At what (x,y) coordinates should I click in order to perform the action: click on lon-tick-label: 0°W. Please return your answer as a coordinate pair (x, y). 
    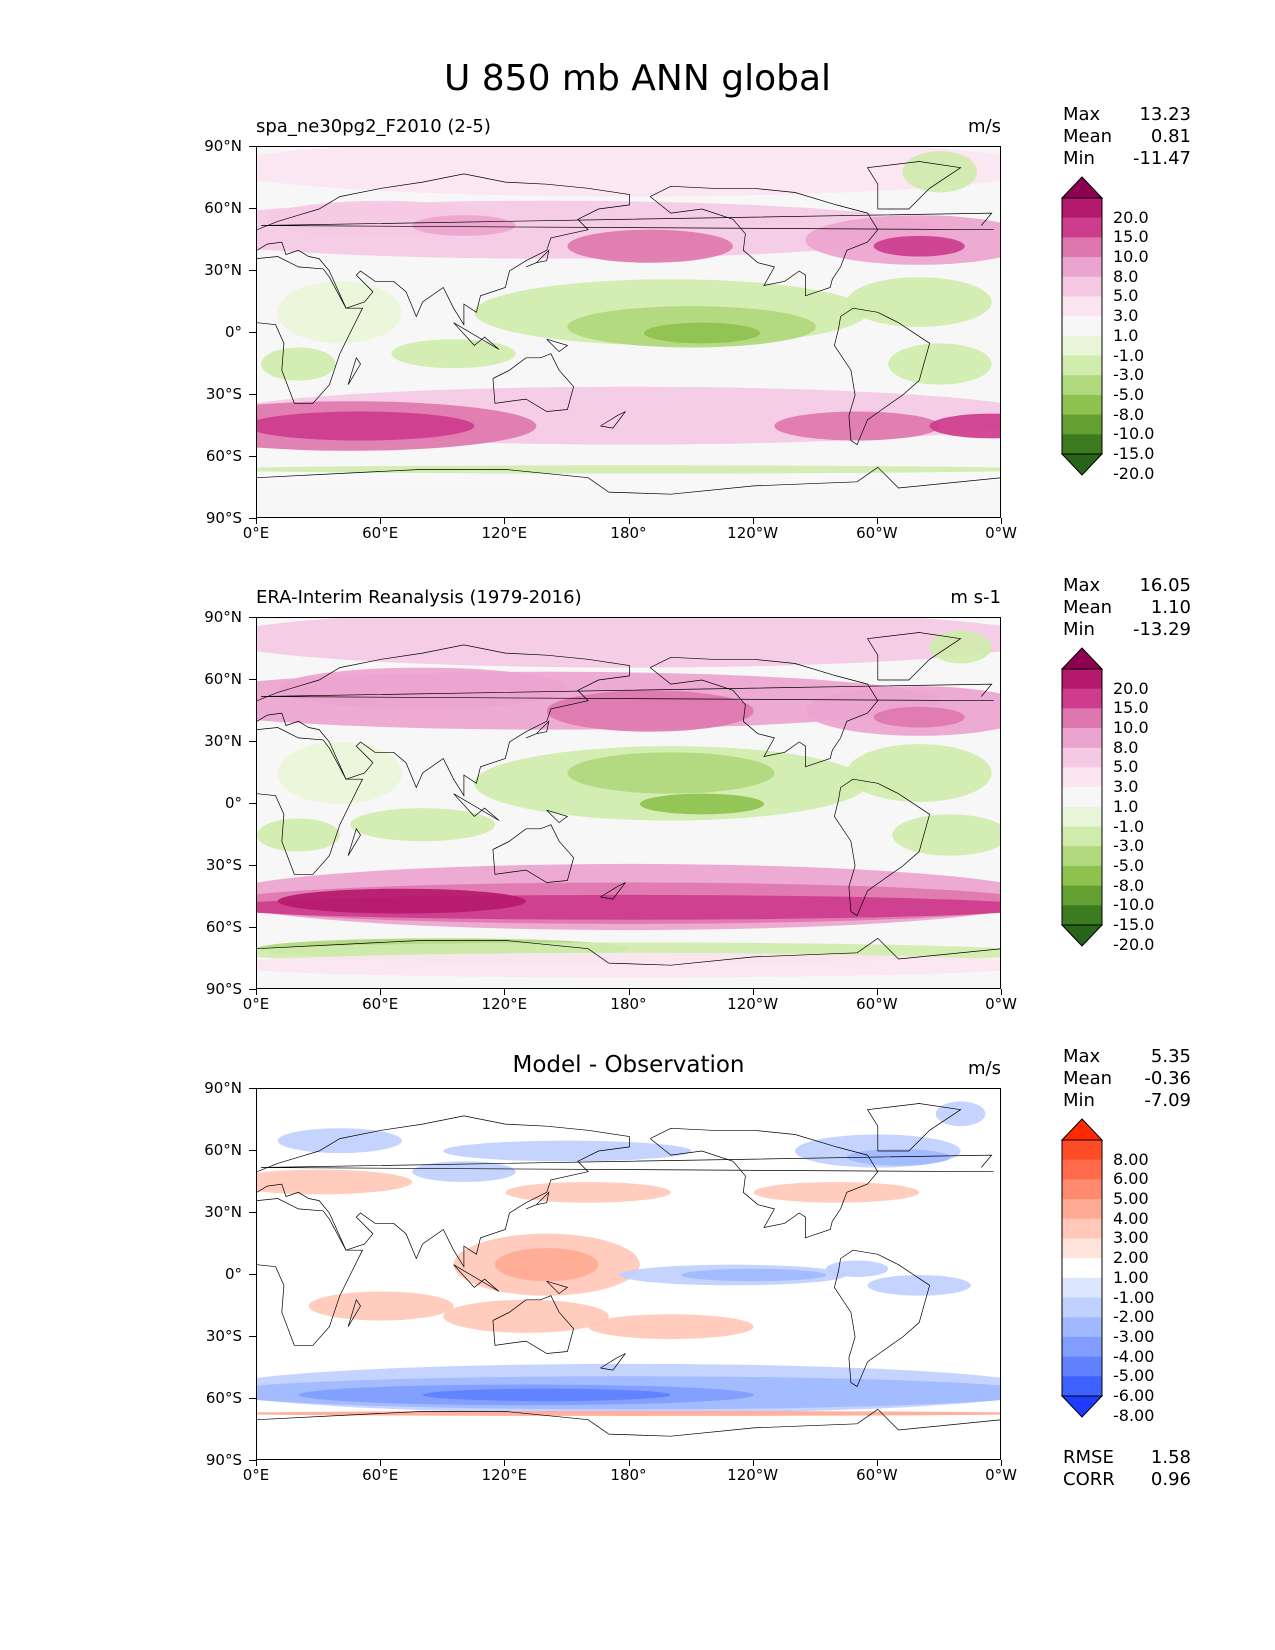
    Looking at the image, I should click on (1001, 533).